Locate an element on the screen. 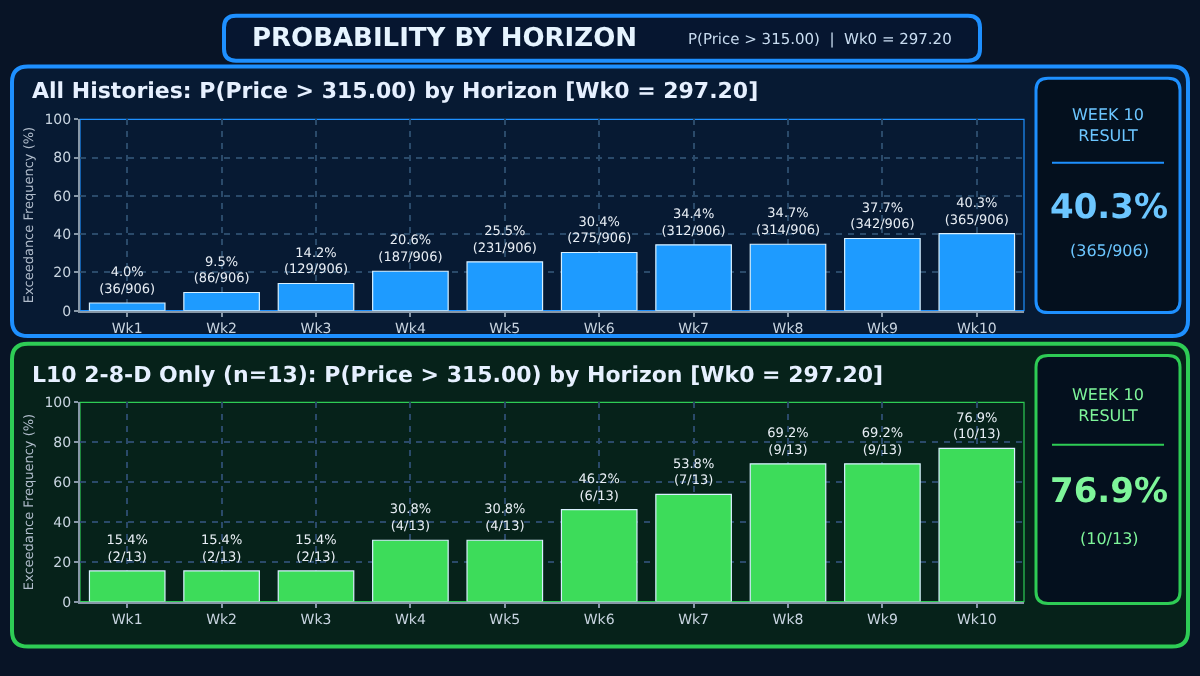 The image size is (1200, 676). chart-title: L10 2-8-D Only (n=13): P(Price > 315.00) by Horizon [Wk0 = 297.20] is located at coordinates (458, 375).